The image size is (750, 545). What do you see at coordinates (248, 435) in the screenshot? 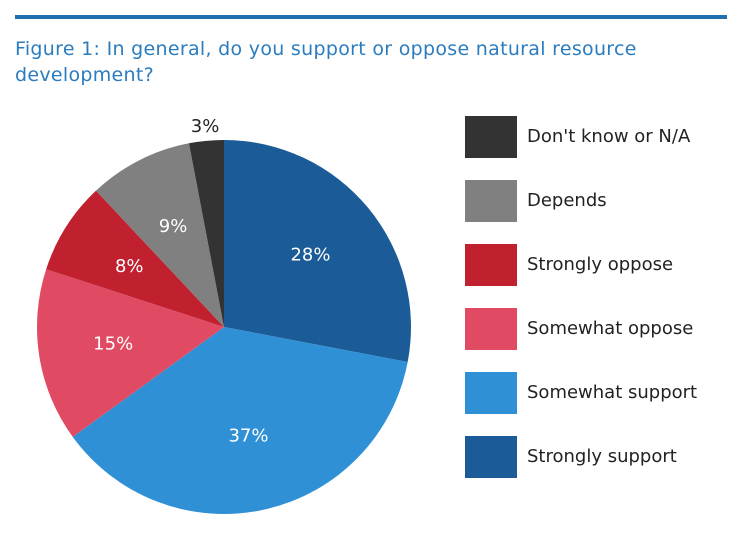
I see `slice-label: 37%` at bounding box center [248, 435].